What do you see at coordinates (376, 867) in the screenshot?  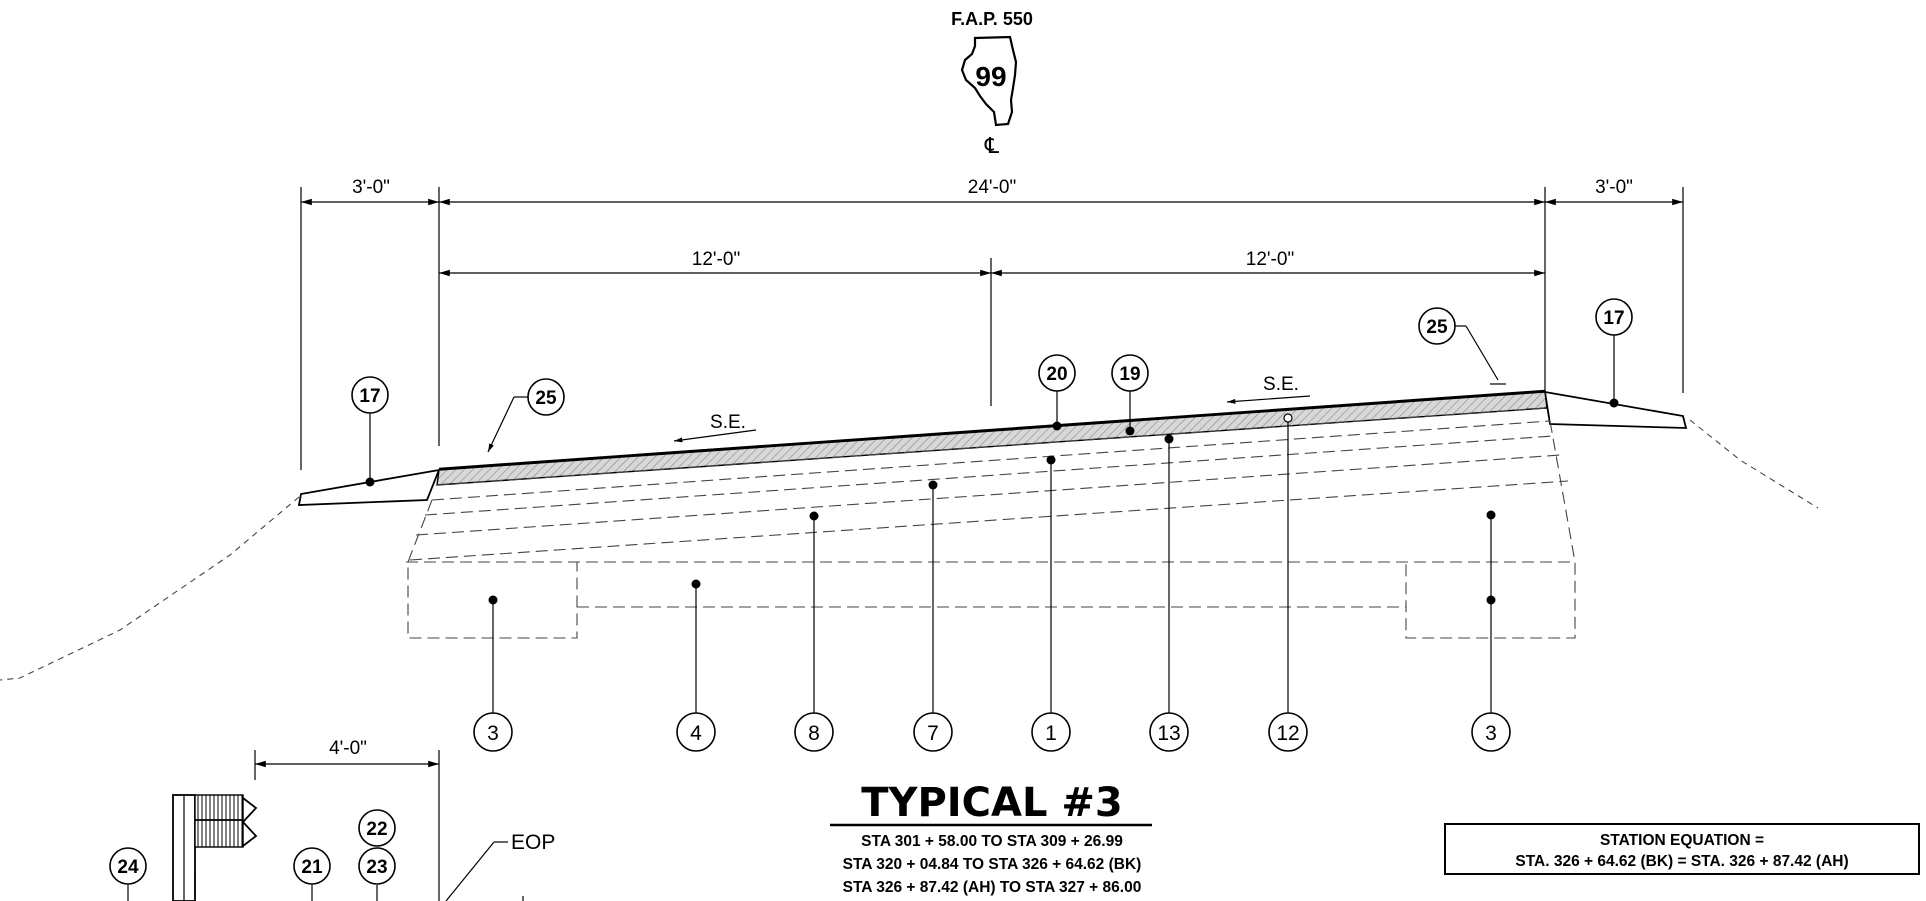 I see `callout-23: 23` at bounding box center [376, 867].